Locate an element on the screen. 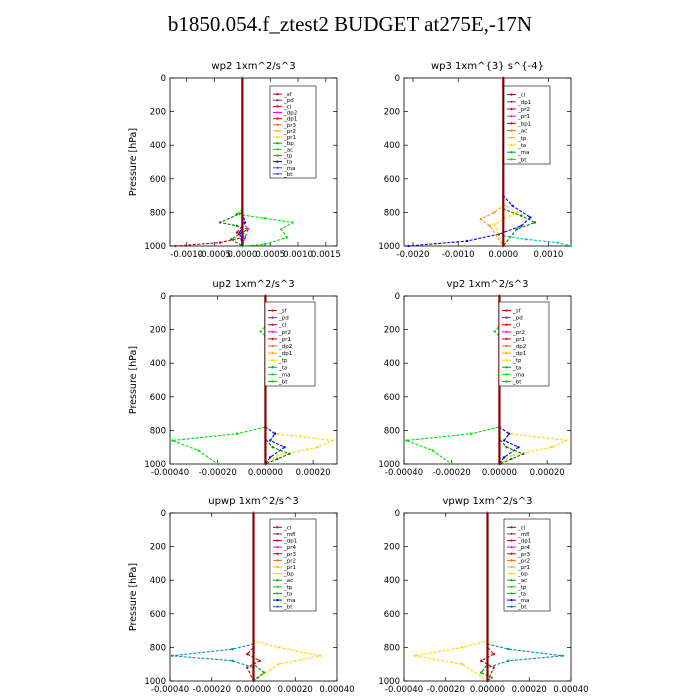 The image size is (700, 700). x-tick-label: -0.0005 is located at coordinates (214, 255).